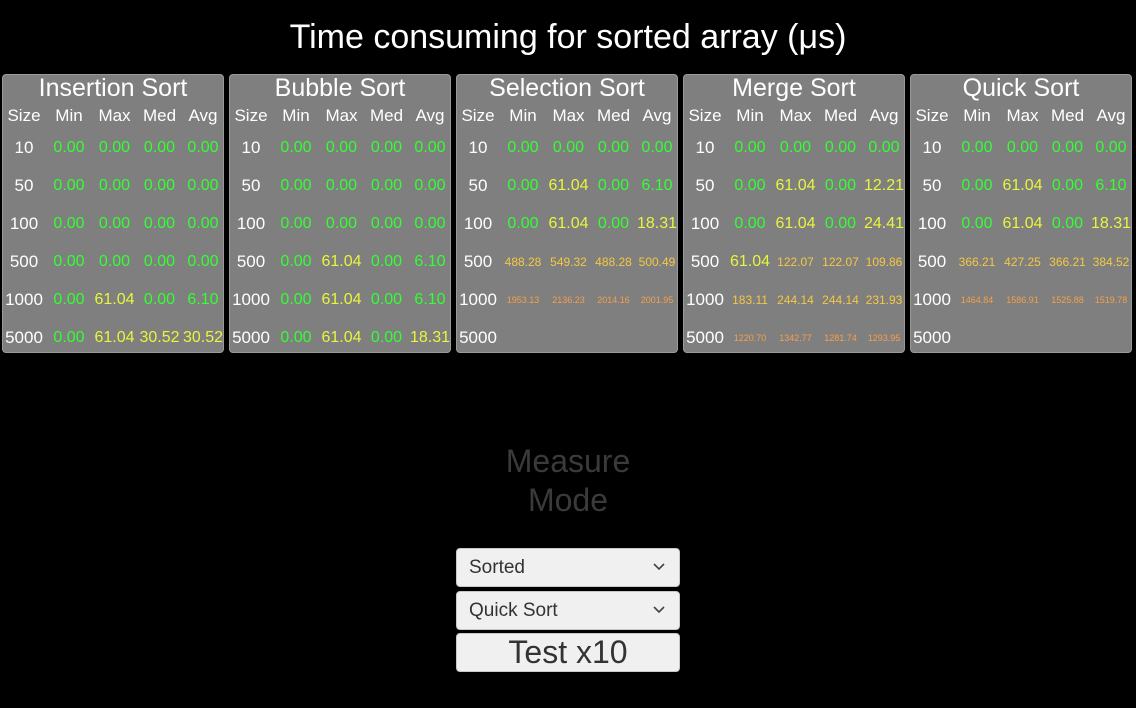  Describe the element at coordinates (513, 610) in the screenshot. I see `algorithm-value: Quick Sort` at that location.